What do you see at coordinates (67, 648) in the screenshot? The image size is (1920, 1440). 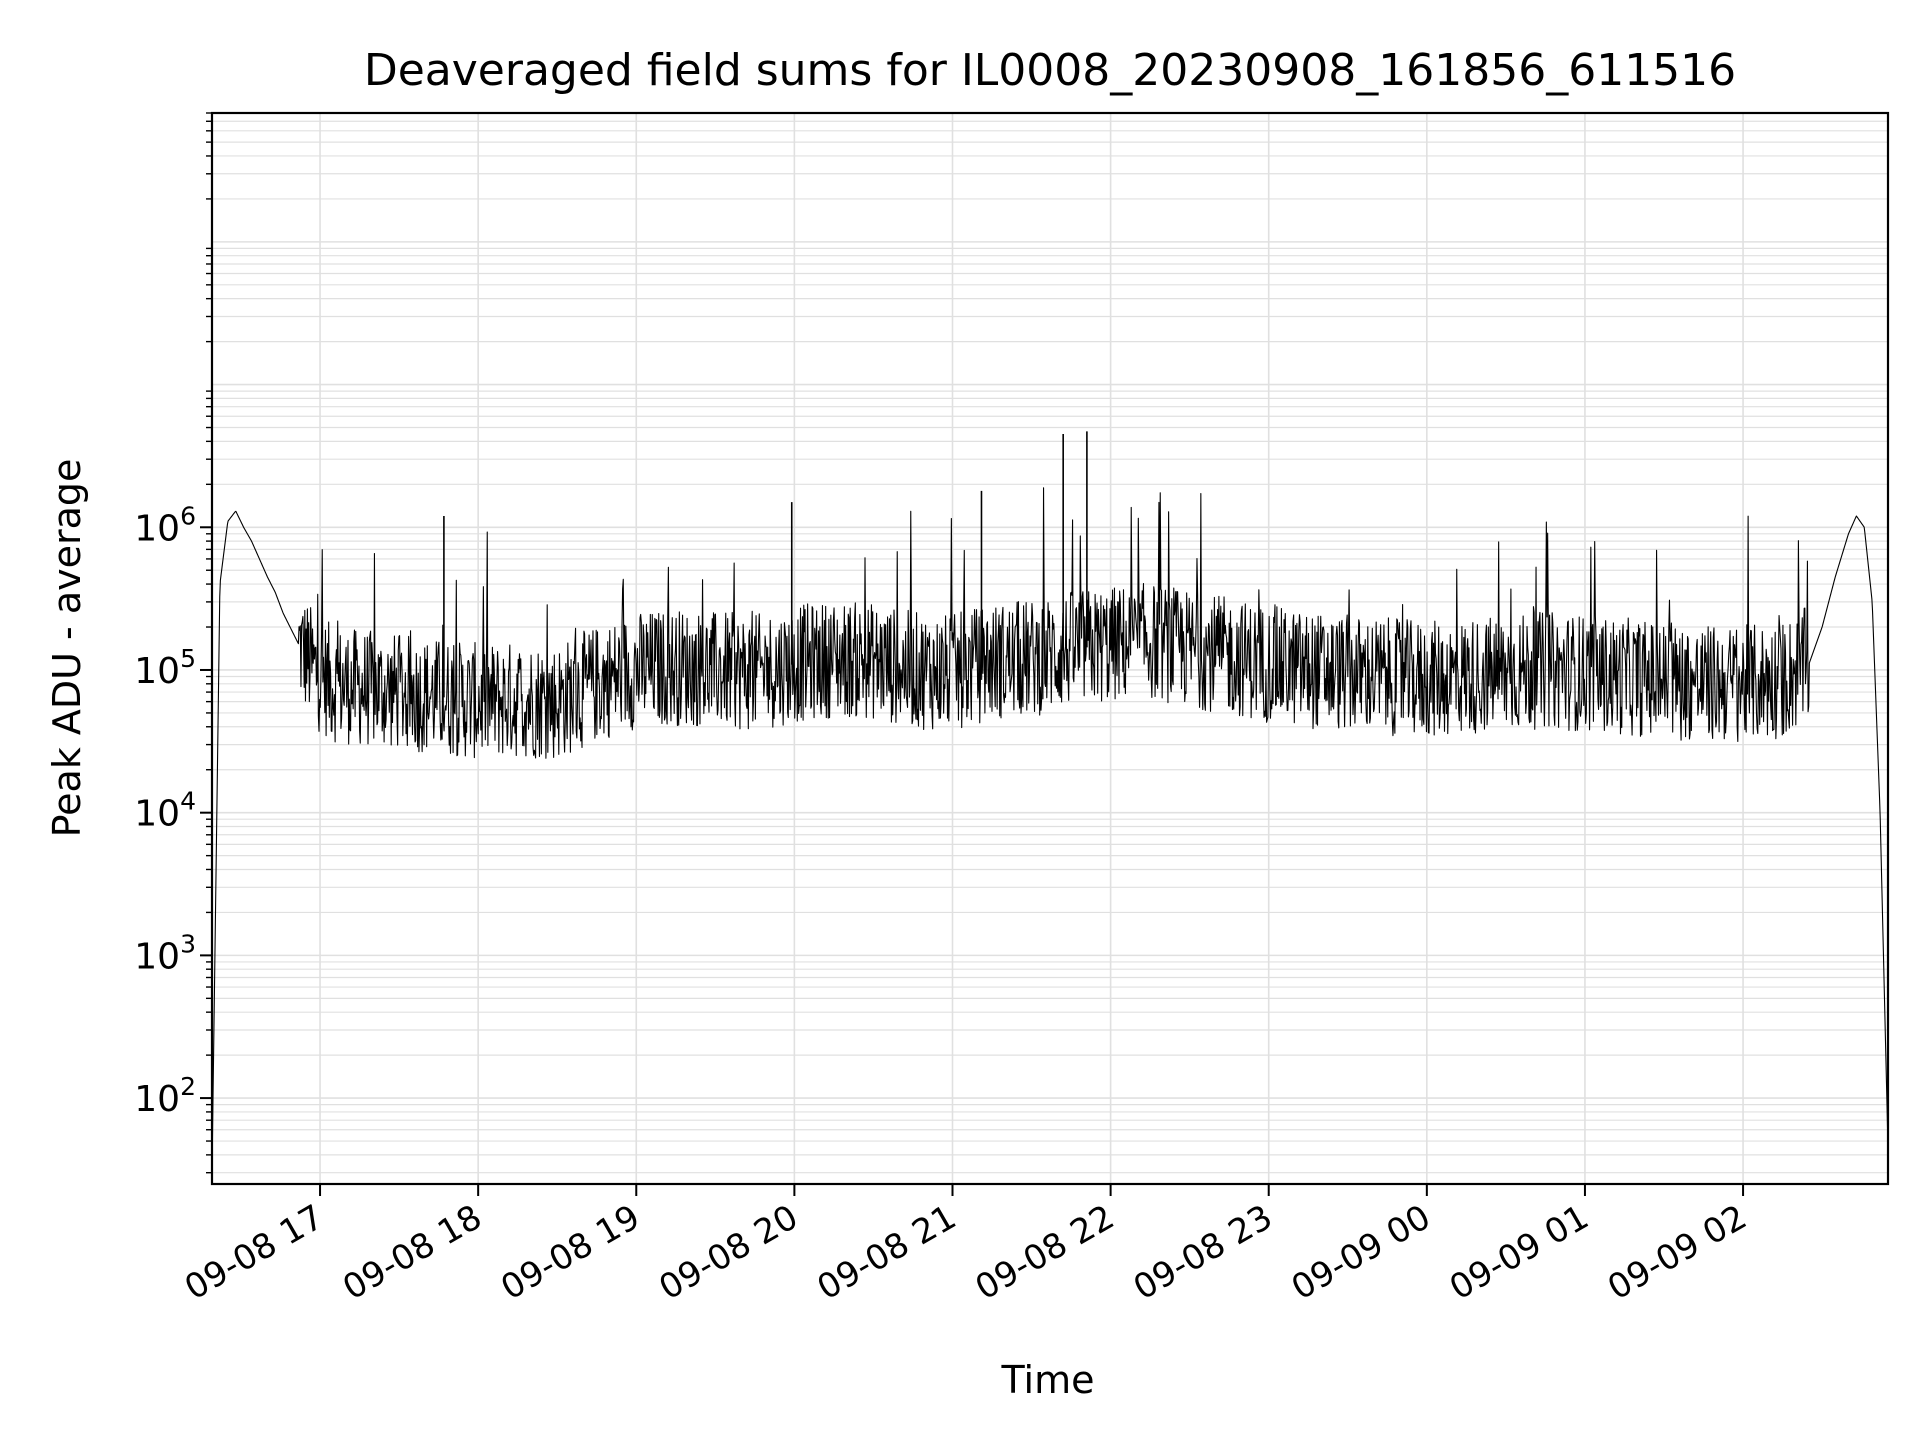 I see `y-axis-label: Peak ADU - average` at bounding box center [67, 648].